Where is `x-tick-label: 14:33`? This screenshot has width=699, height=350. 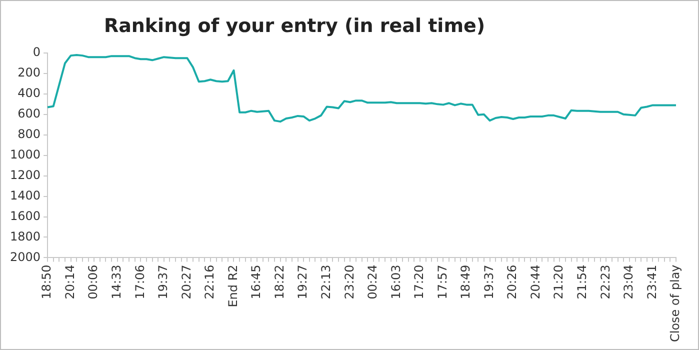 x-tick-label: 14:33 is located at coordinates (116, 282).